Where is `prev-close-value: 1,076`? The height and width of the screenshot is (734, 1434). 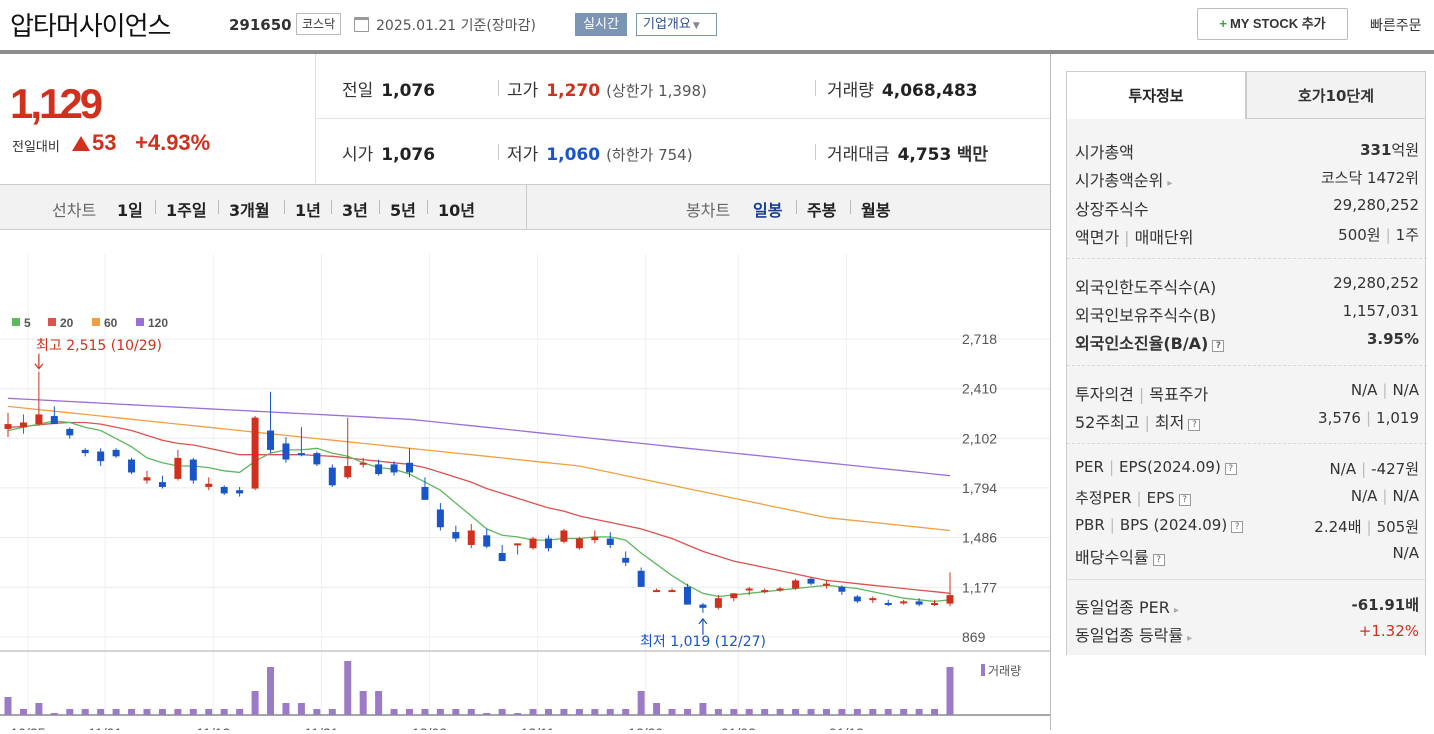
prev-close-value: 1,076 is located at coordinates (408, 91).